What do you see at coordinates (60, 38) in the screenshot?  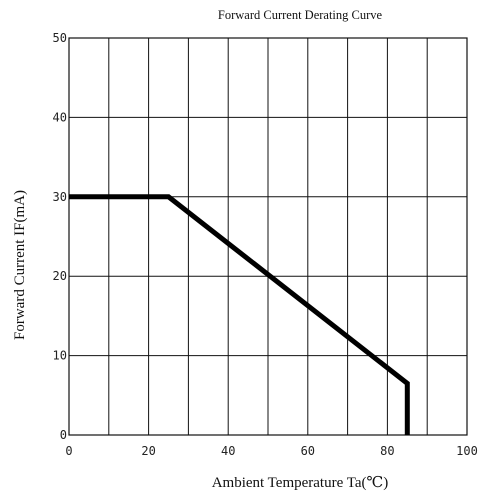 I see `y-tick-label: 50` at bounding box center [60, 38].